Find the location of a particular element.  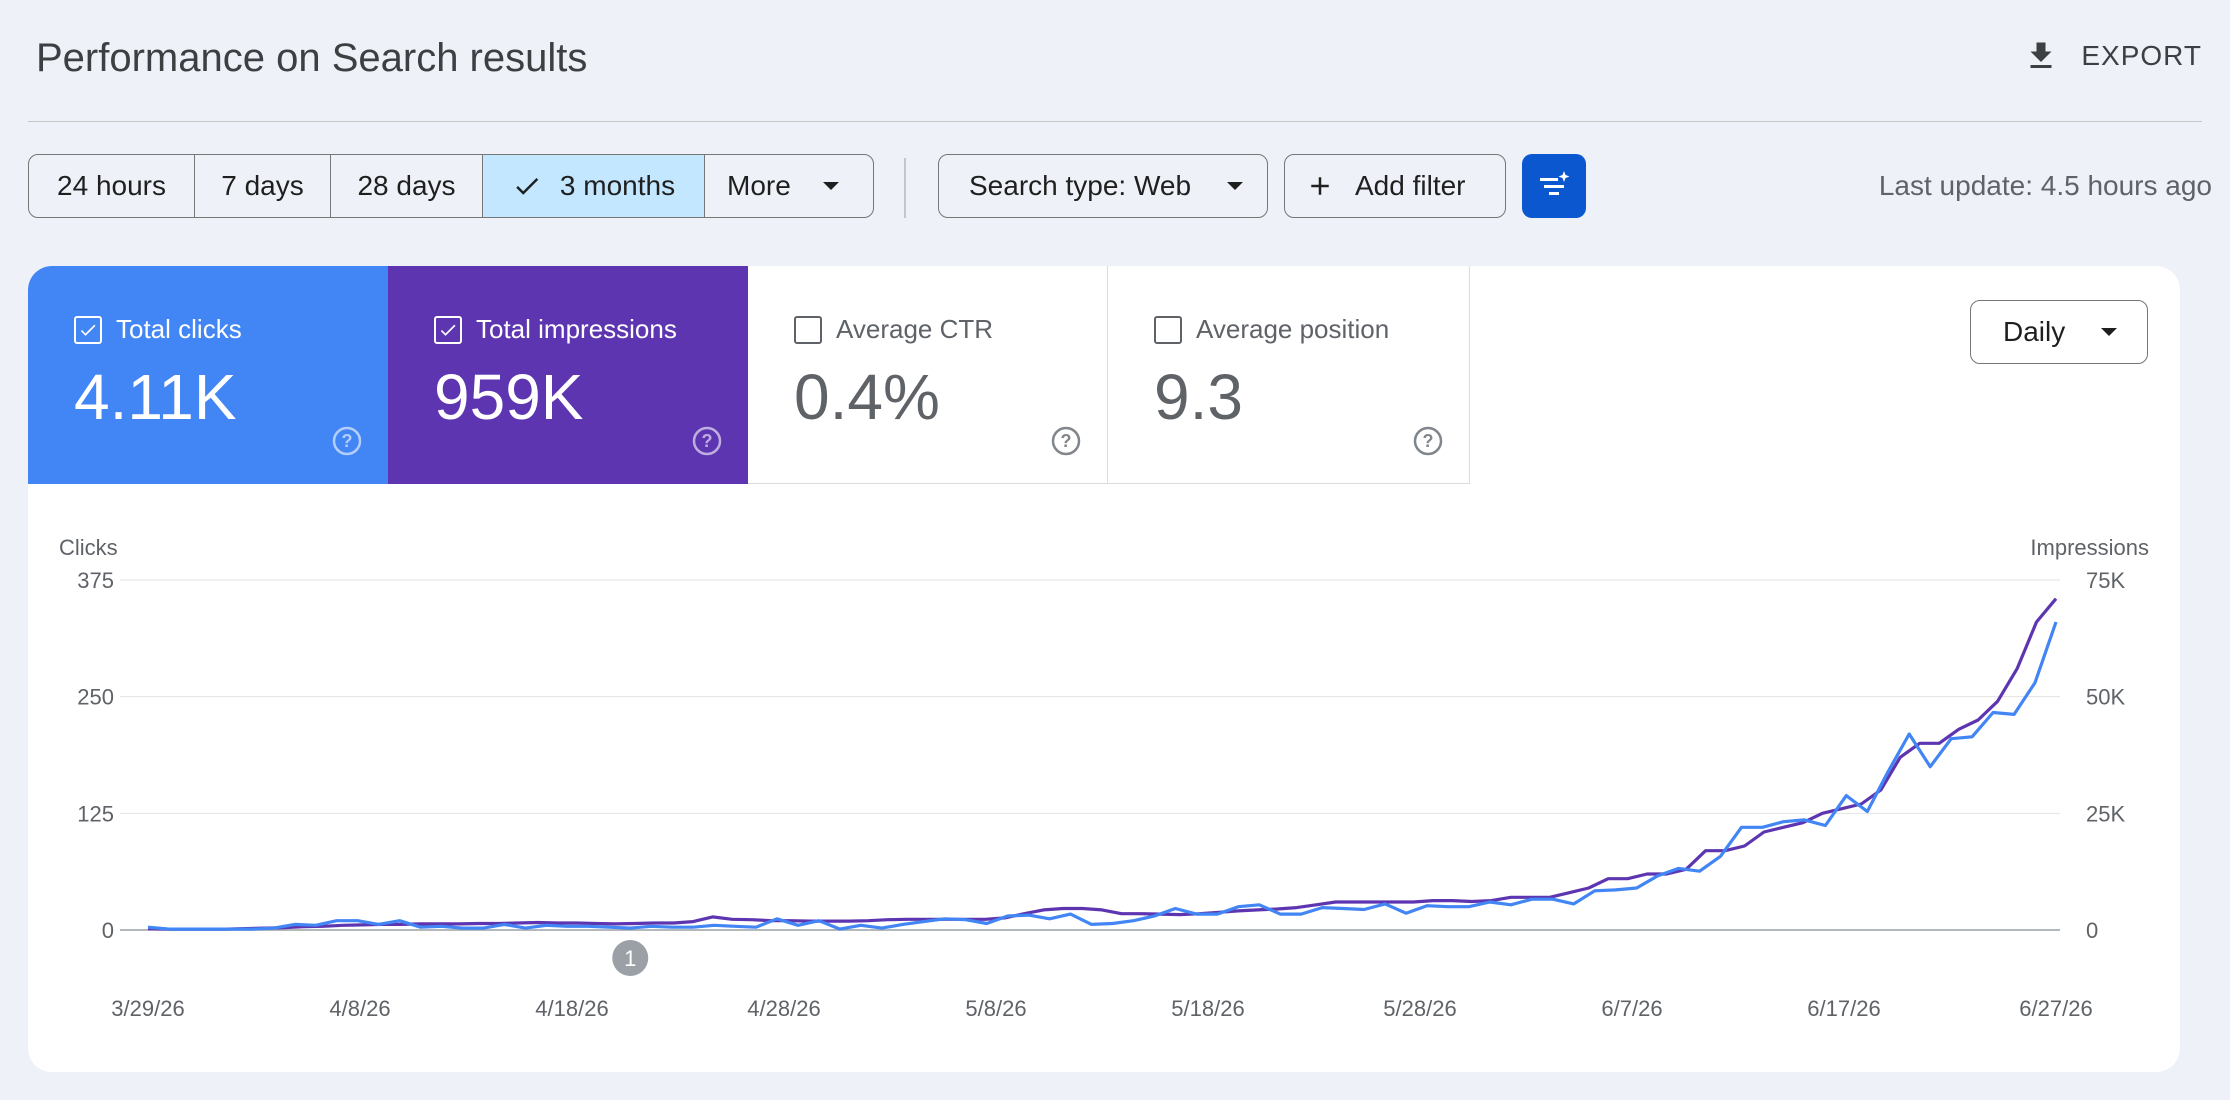

metric-label: Total clicks is located at coordinates (179, 329).